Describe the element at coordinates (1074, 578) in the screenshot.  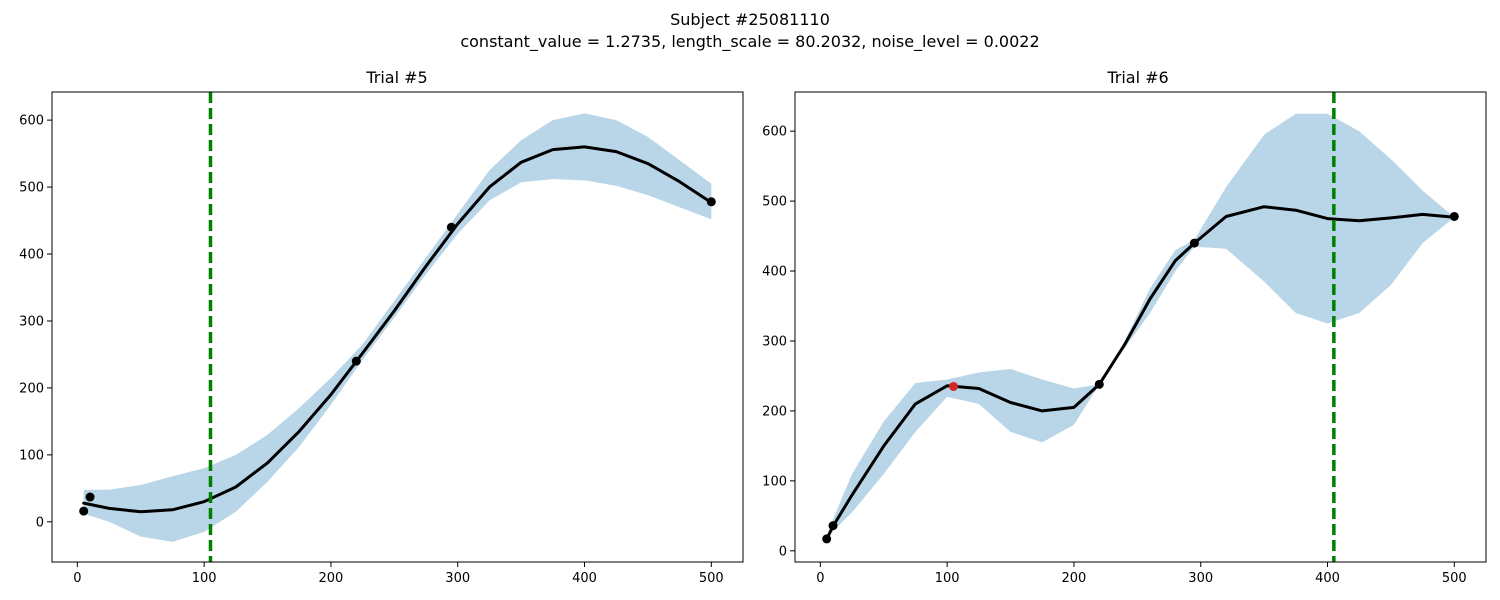
I see `trial-6-xtick-label-200: 200` at that location.